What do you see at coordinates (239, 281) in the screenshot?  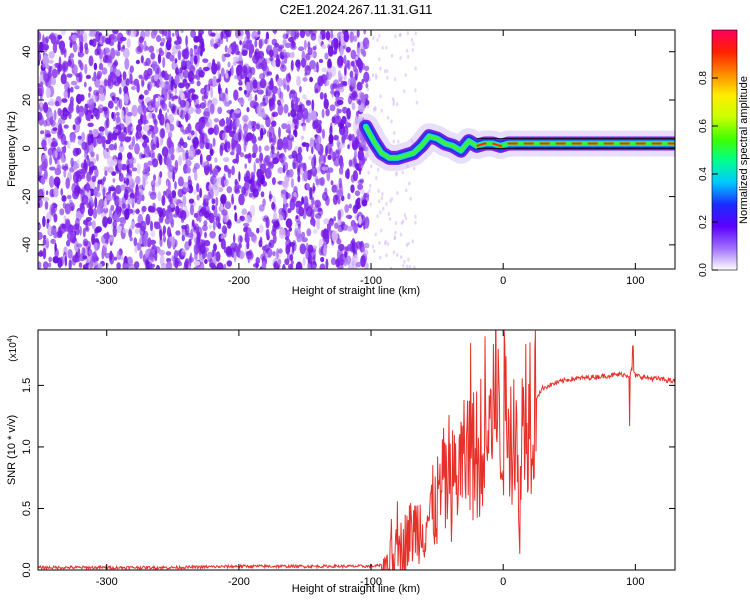 I see `x-tick-label: -200` at bounding box center [239, 281].